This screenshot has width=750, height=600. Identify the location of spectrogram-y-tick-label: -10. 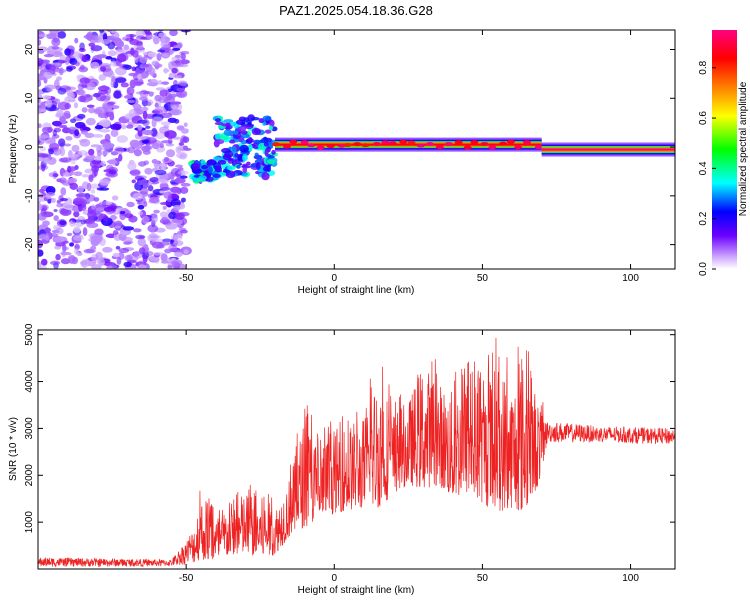
(29, 195).